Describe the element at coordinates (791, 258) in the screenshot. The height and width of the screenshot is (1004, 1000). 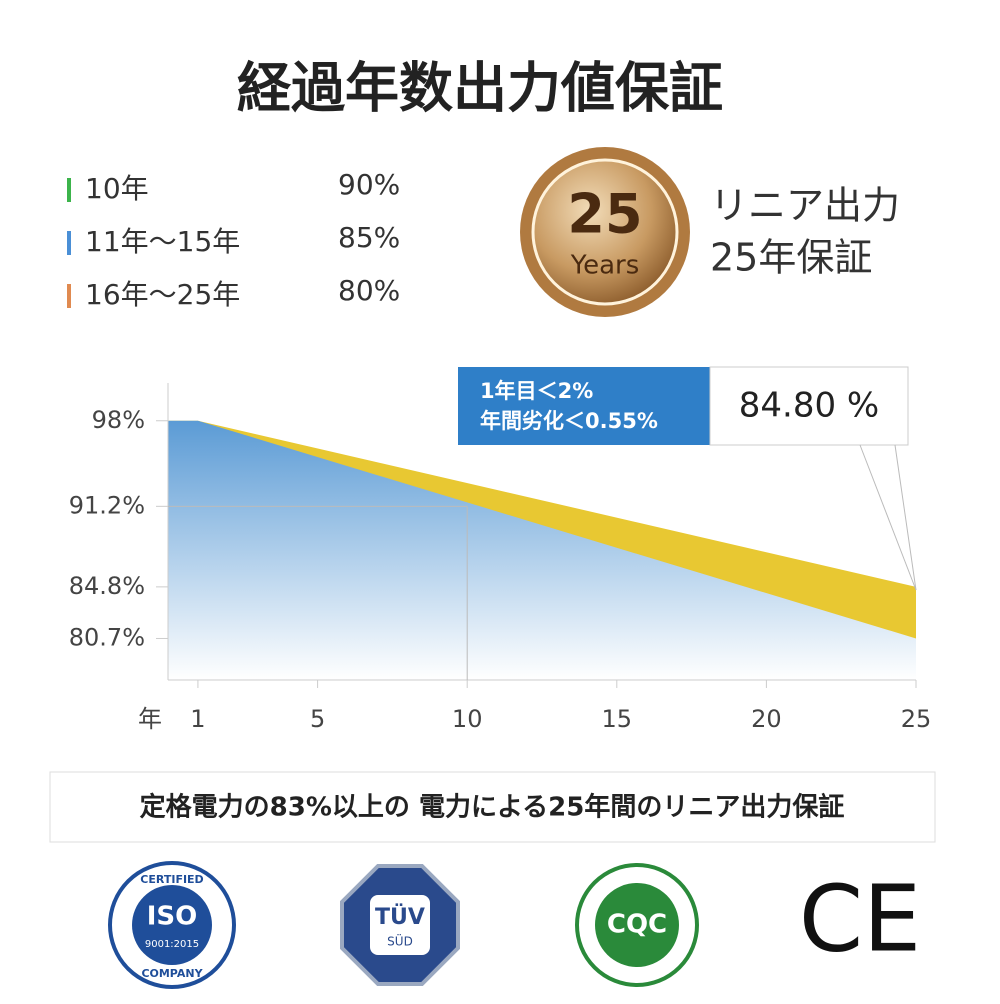
I see `badge-text: 25年保証` at that location.